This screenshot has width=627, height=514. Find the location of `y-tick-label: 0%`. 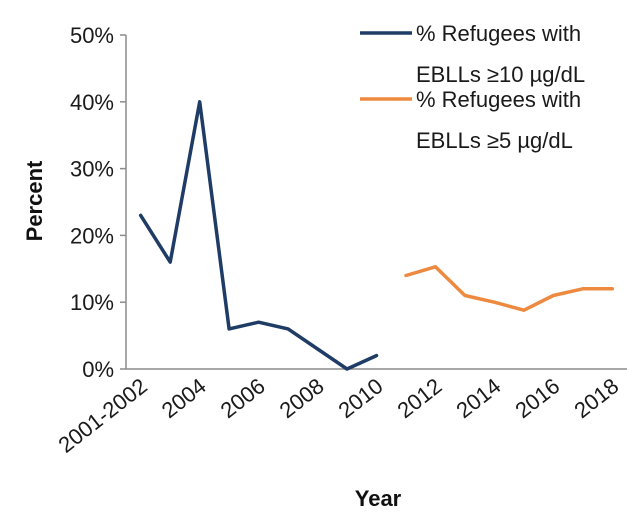

y-tick-label: 0% is located at coordinates (98, 369).